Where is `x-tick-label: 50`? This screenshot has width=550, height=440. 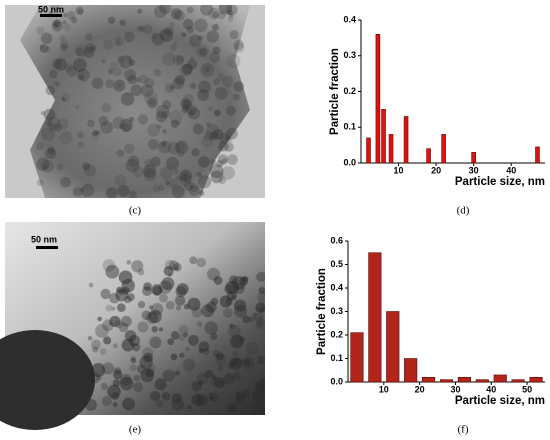 x-tick-label: 50 is located at coordinates (527, 389).